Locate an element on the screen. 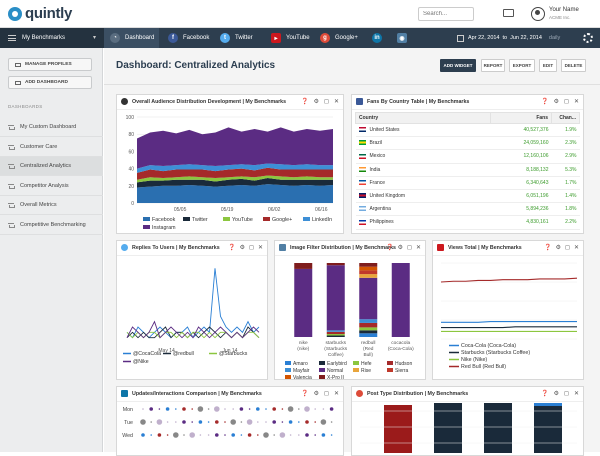 The height and width of the screenshot is (456, 600). add-widget-button: ADD WIDGET is located at coordinates (458, 65).